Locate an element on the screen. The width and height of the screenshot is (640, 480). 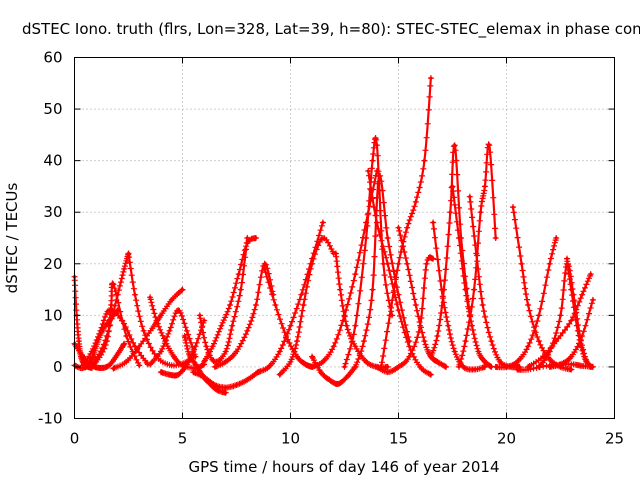
x-tick-label: 20 is located at coordinates (506, 439).